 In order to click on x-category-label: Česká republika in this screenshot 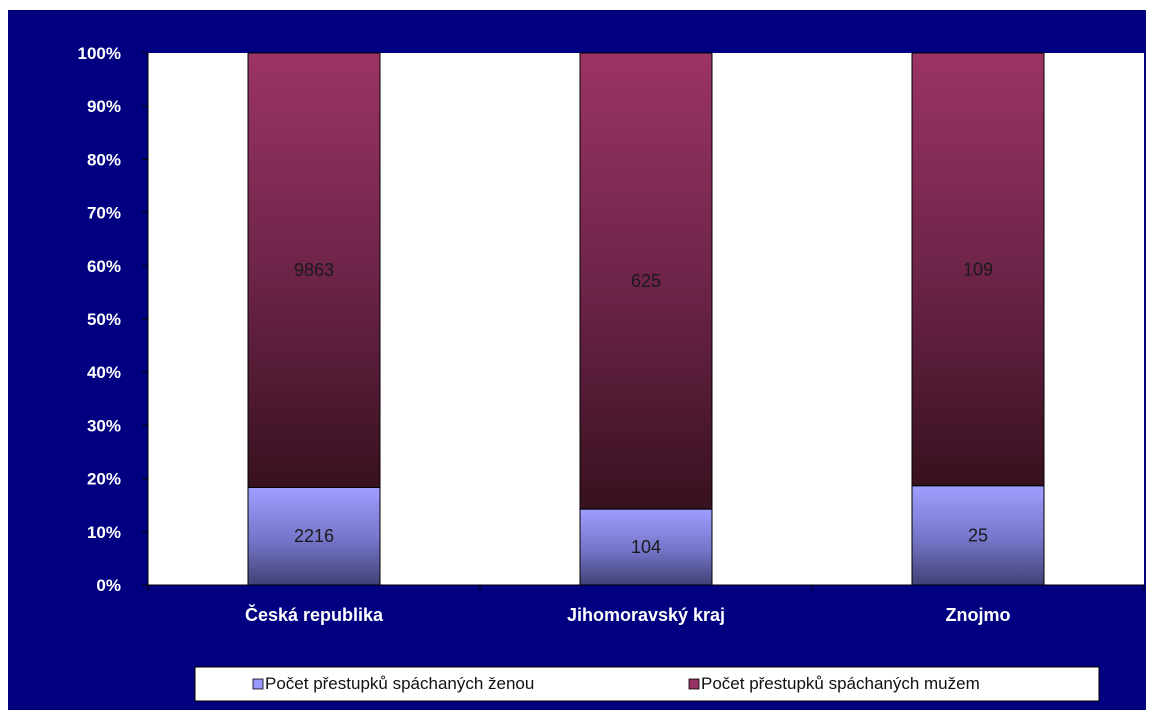, I will do `click(314, 614)`.